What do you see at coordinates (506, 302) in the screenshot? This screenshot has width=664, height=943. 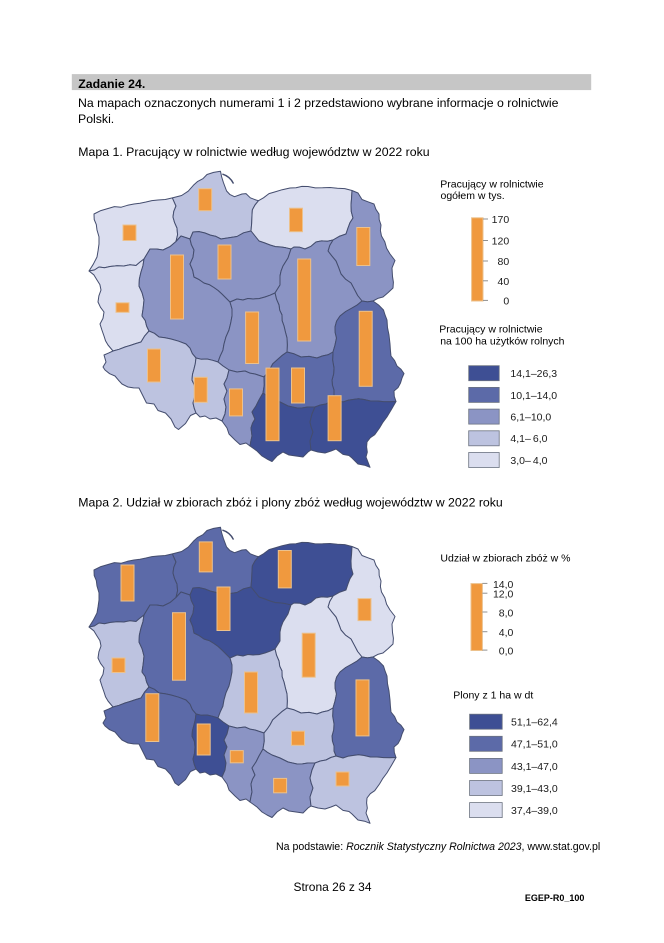 I see `svg-text: 0` at bounding box center [506, 302].